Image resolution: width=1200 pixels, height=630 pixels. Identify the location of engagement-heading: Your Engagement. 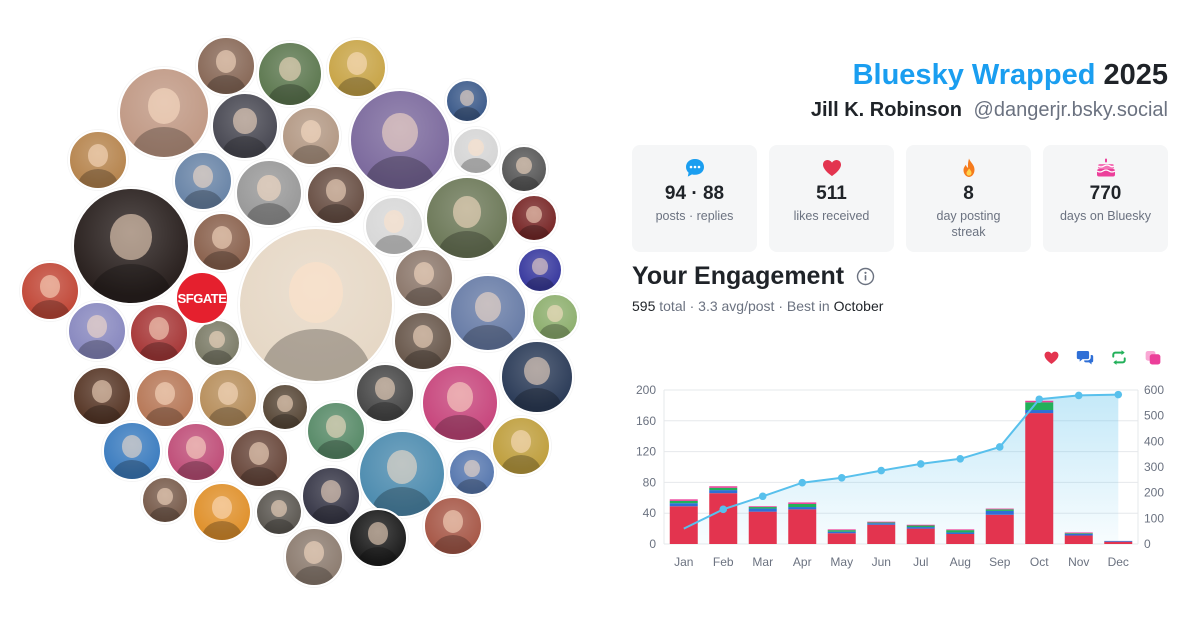
(753, 276).